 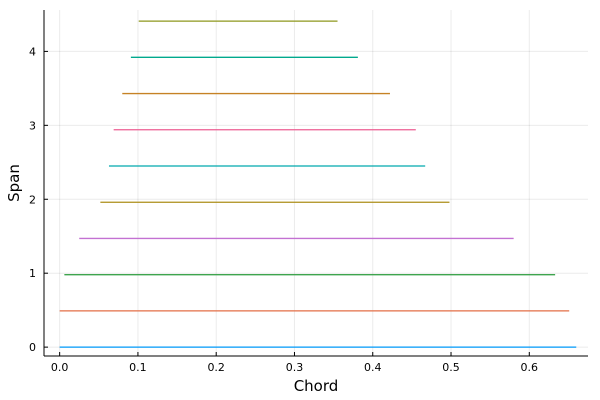 What do you see at coordinates (530, 367) in the screenshot?
I see `x-tick-label: 0.6` at bounding box center [530, 367].